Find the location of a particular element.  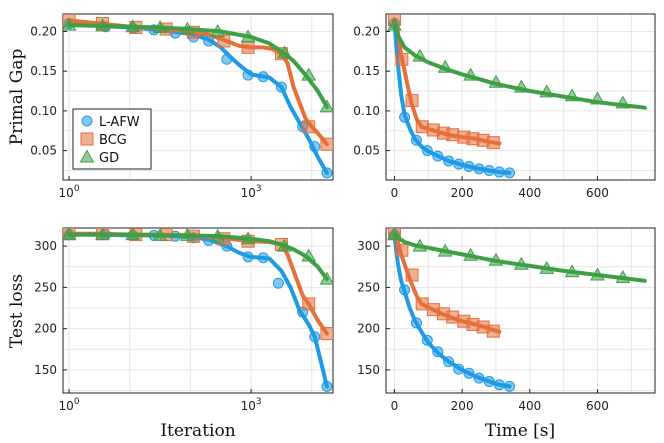

y-axis-label: Primal Gap is located at coordinates (17, 97).